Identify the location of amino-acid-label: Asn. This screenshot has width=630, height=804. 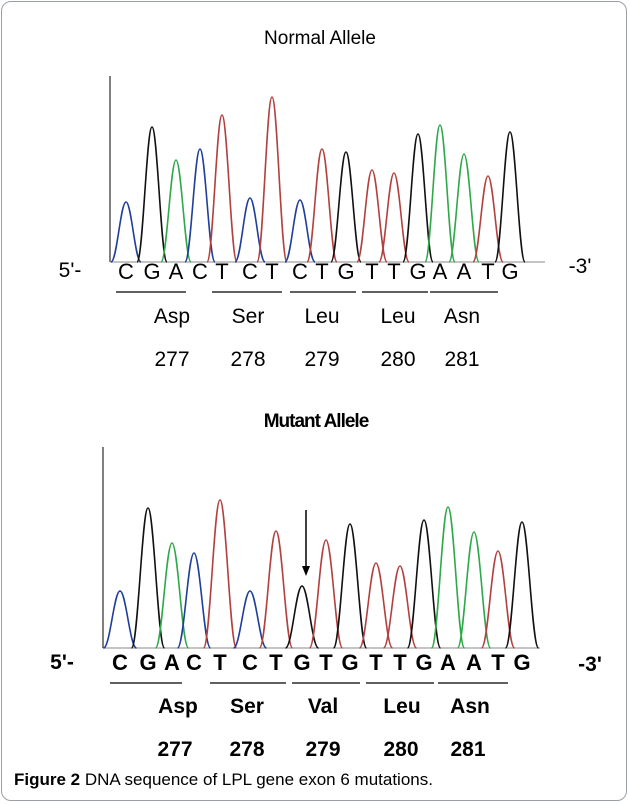
(470, 706).